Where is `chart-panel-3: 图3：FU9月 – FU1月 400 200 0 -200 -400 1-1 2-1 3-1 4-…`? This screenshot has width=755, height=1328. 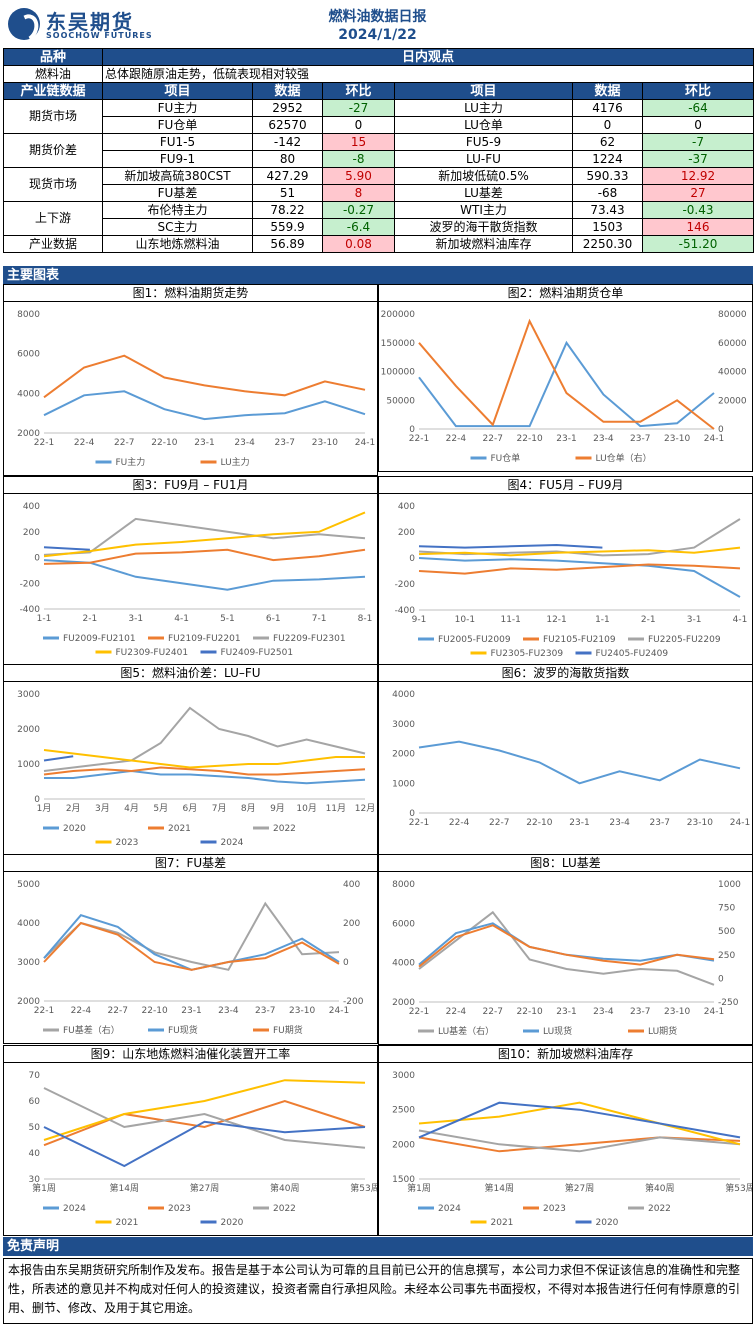 chart-panel-3: 图3：FU9月 – FU1月 400 200 0 -200 -400 1-1 2-1 3-1 4-… is located at coordinates (190, 571).